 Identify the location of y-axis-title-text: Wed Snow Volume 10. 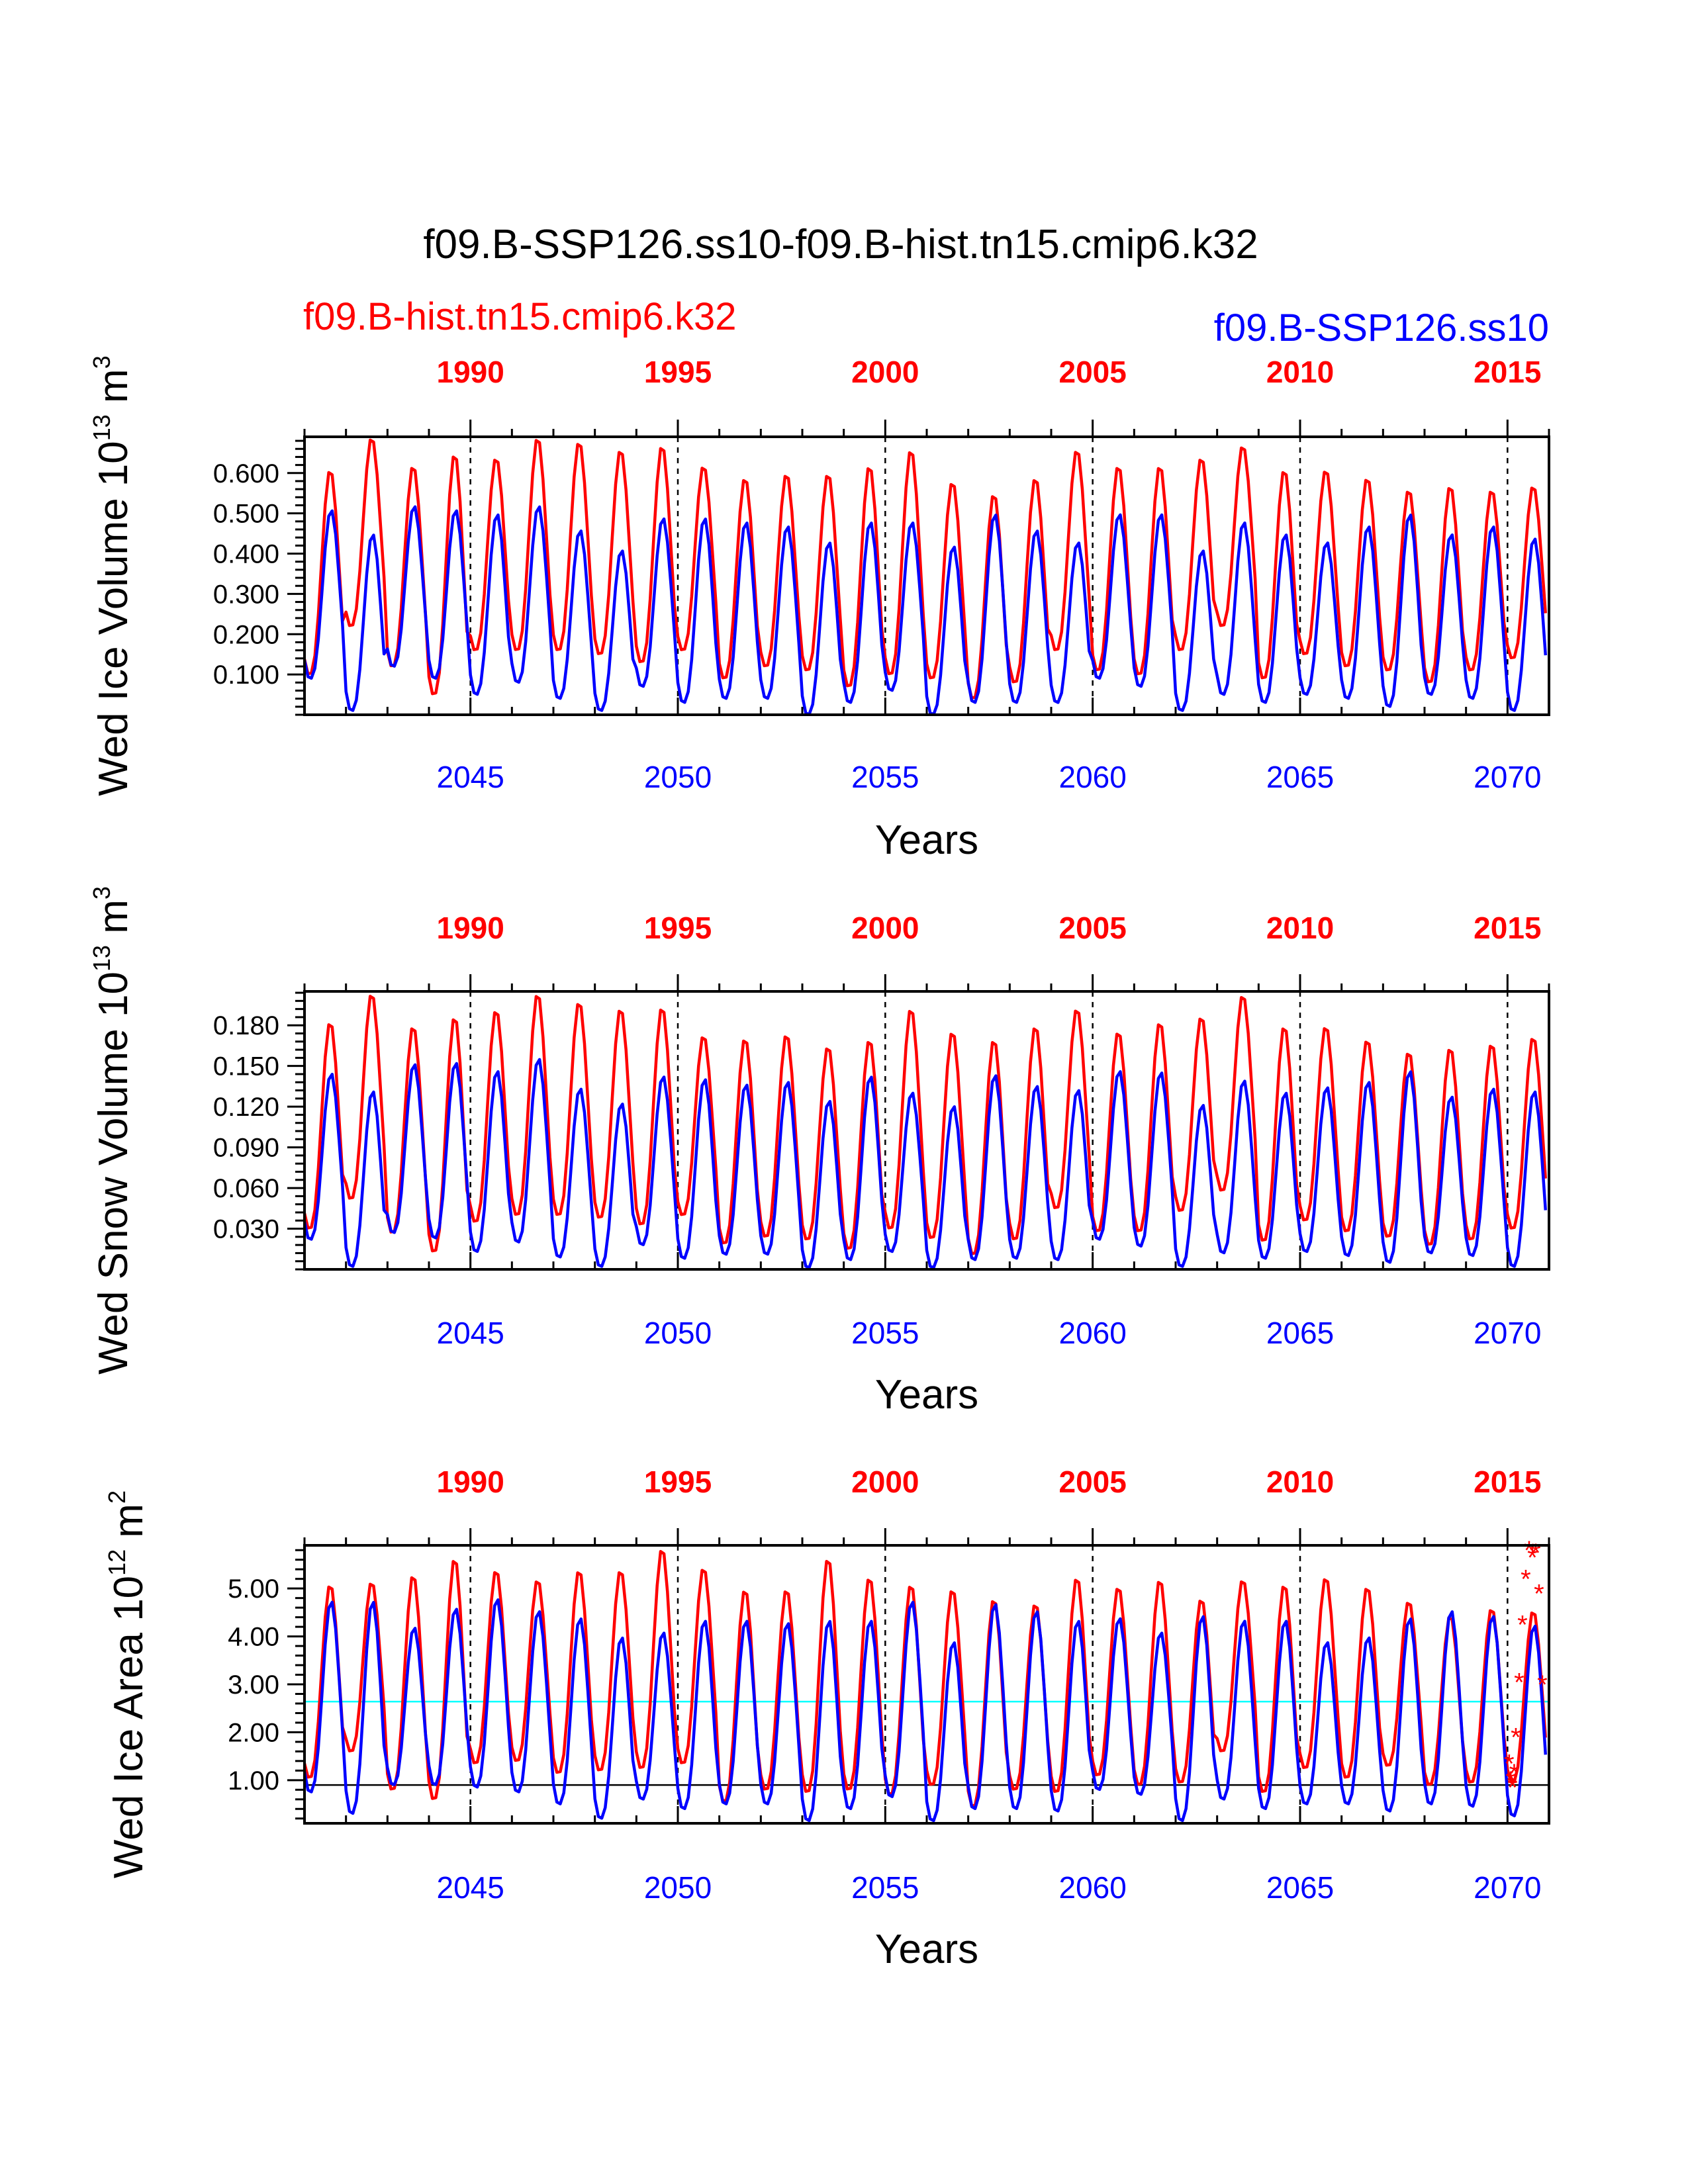
(113, 1173).